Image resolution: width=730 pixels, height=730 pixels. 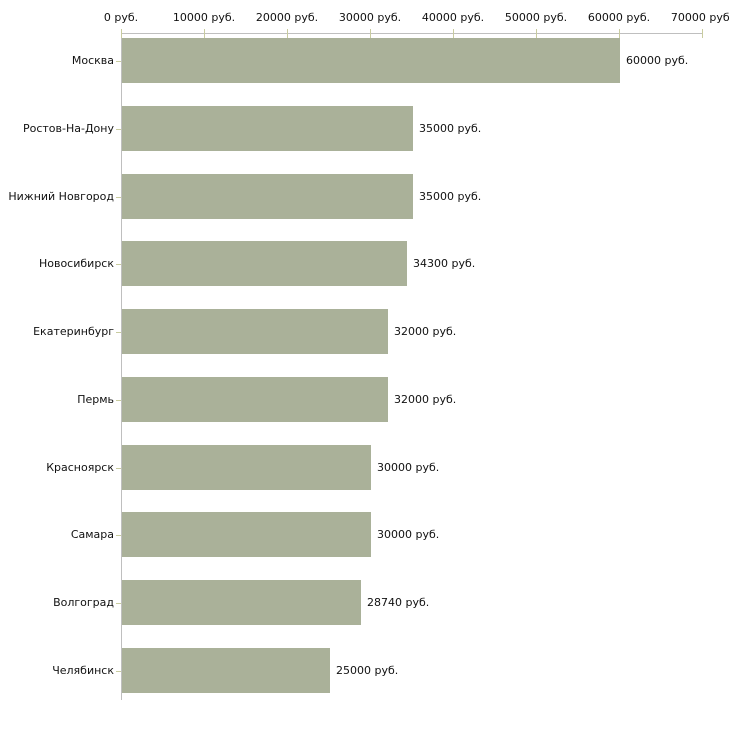 What do you see at coordinates (68, 128) in the screenshot?
I see `category-label: Ростов-На-Дону` at bounding box center [68, 128].